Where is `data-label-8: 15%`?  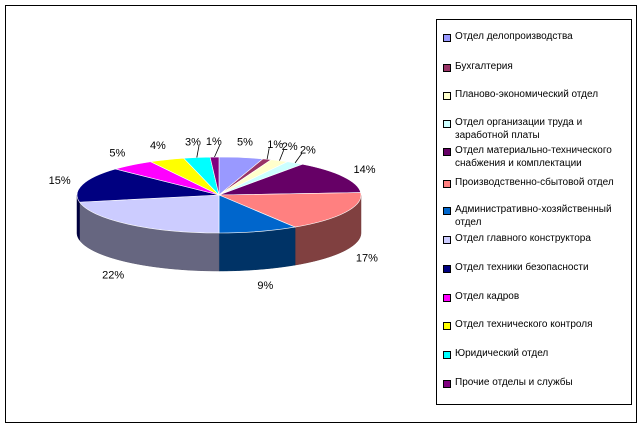 data-label-8: 15% is located at coordinates (60, 181).